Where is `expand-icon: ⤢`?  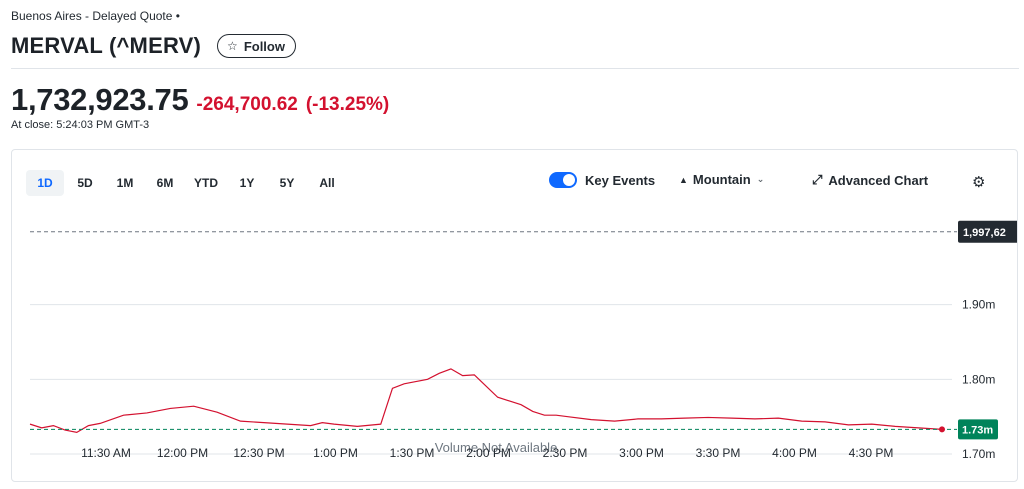
expand-icon: ⤢ is located at coordinates (817, 179).